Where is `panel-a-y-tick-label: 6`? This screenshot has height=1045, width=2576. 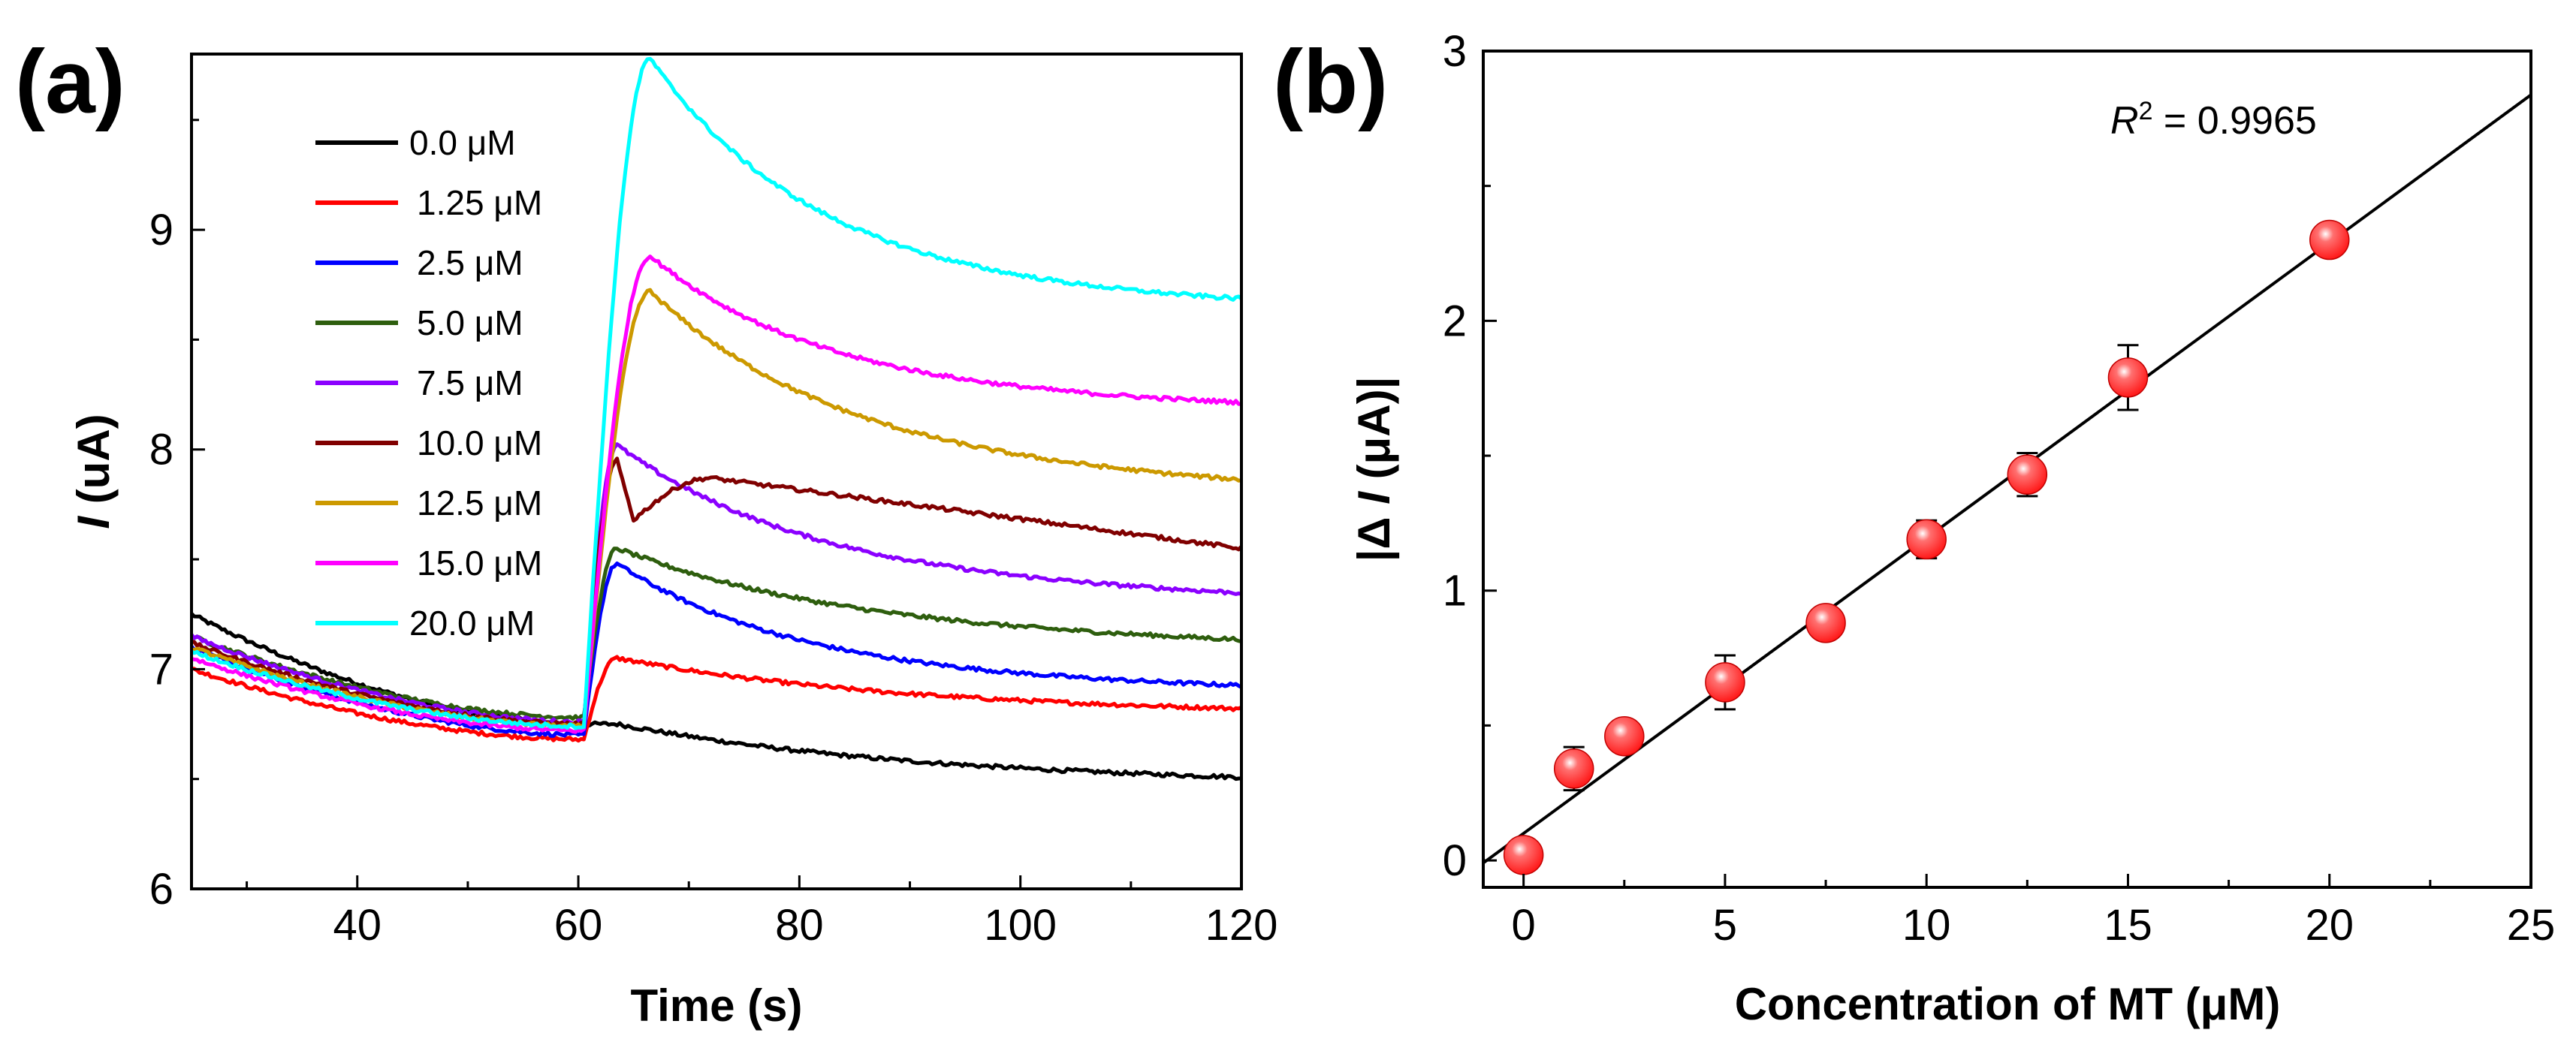 panel-a-y-tick-label: 6 is located at coordinates (161, 889).